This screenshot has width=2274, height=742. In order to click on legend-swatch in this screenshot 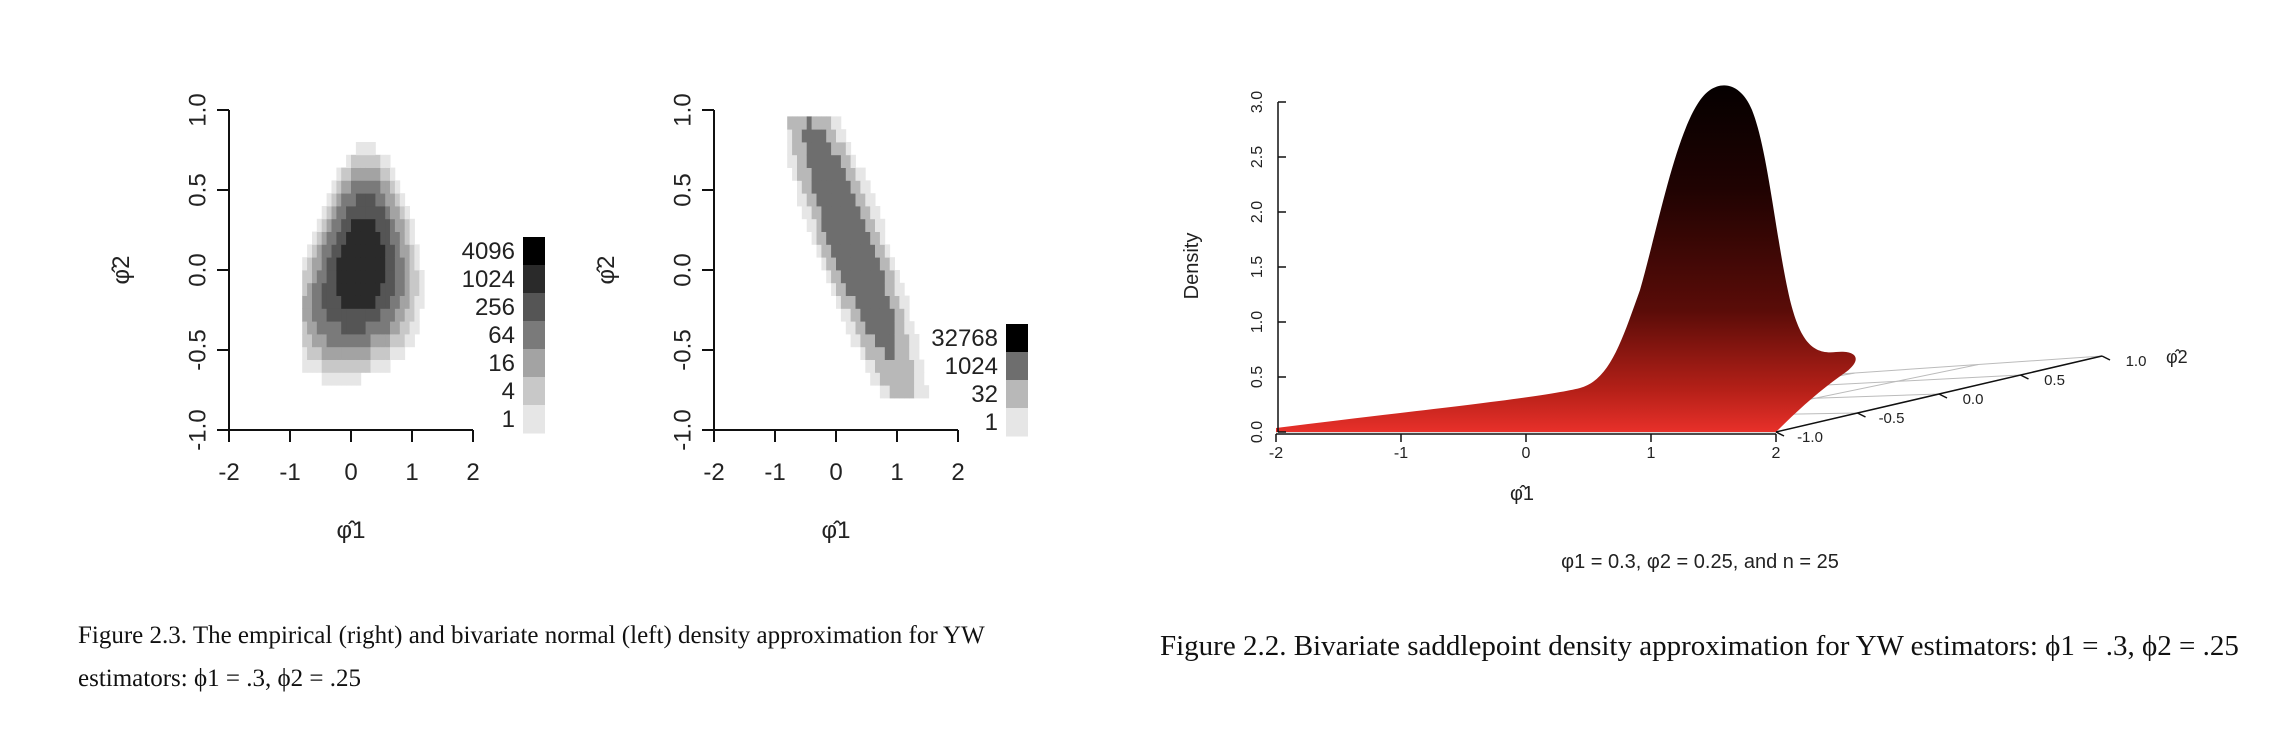, I will do `click(1017, 338)`.